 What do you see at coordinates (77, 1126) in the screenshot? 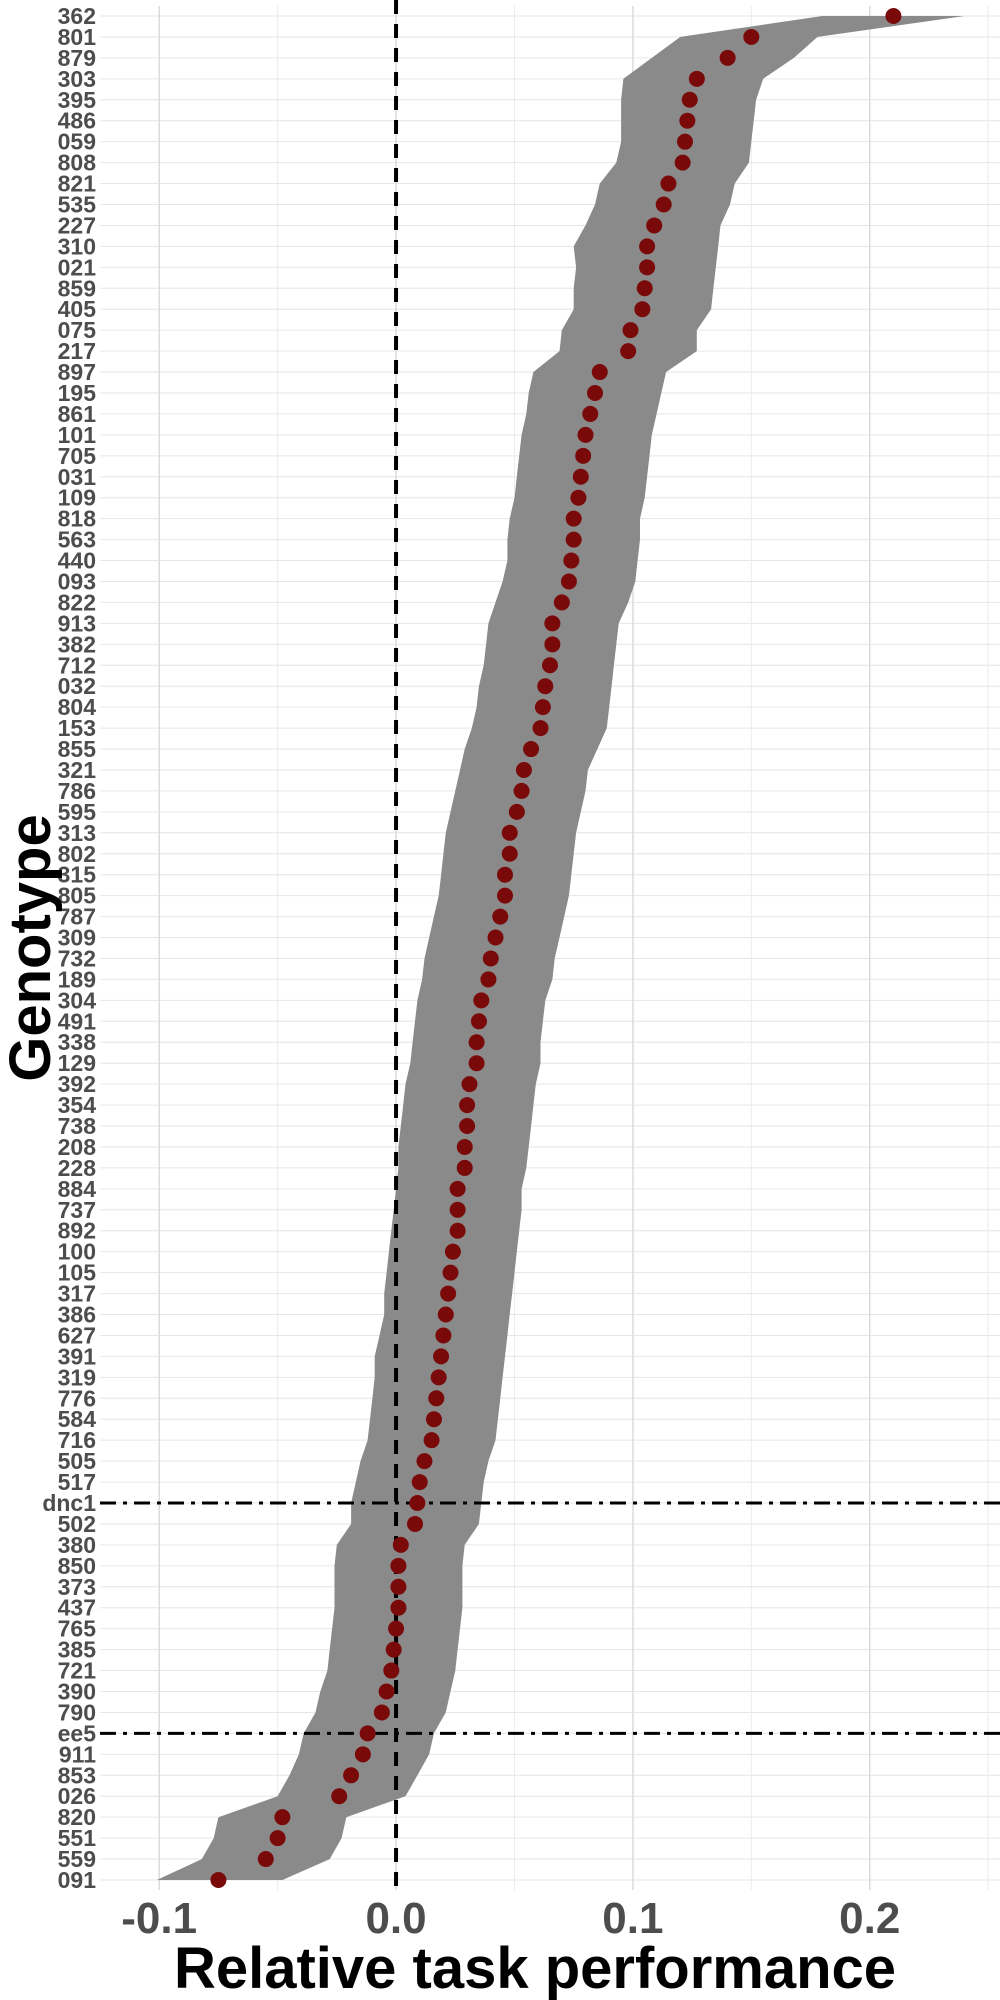
I see `y-tick-label: 738` at bounding box center [77, 1126].